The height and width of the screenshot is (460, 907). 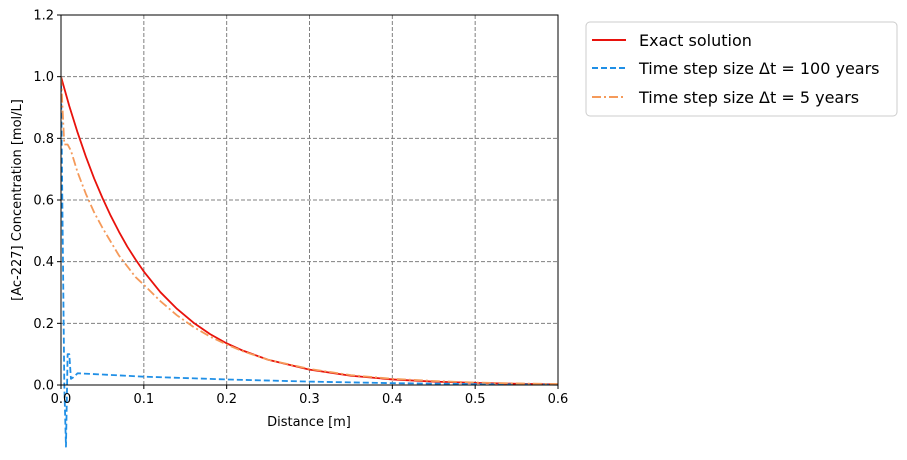 I want to click on x-tick-label: 0.4, so click(x=392, y=399).